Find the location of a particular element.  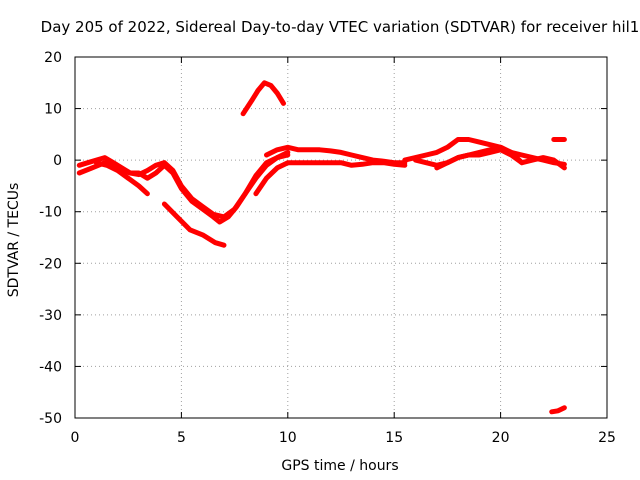

y-tick-label: -50 is located at coordinates (50, 419).